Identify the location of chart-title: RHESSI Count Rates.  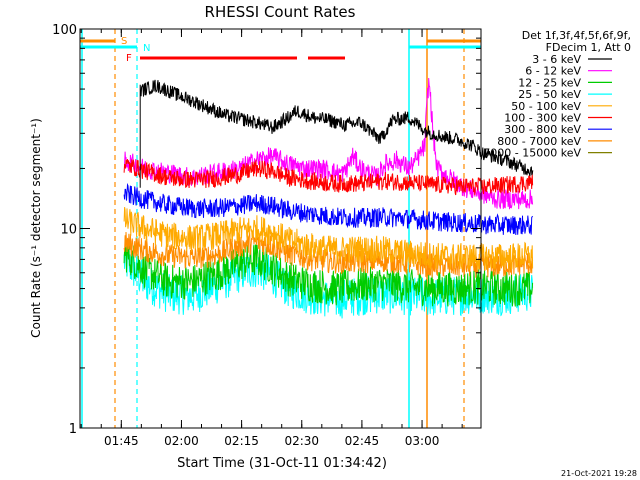
(280, 12).